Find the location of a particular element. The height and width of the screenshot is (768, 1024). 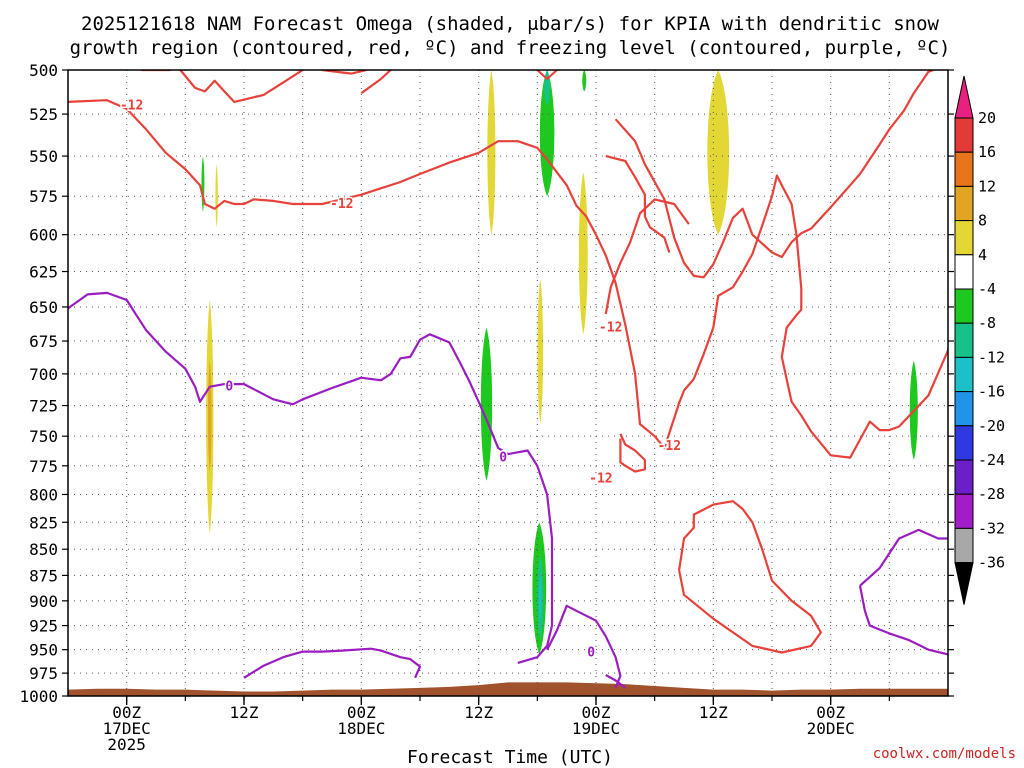

x-tick-label: 18DEC is located at coordinates (361, 728).